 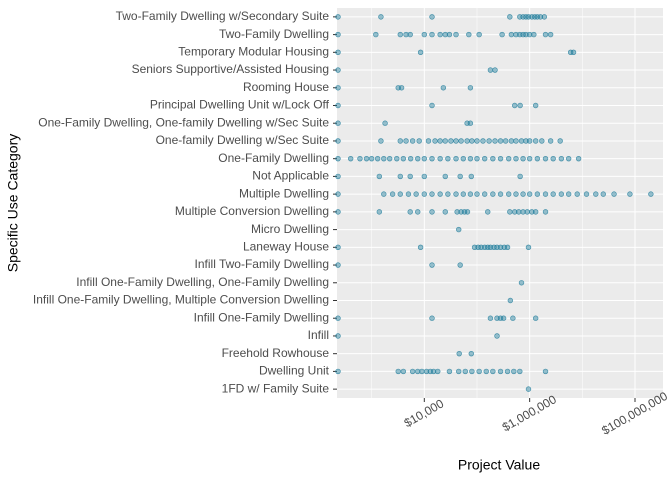 What do you see at coordinates (273, 158) in the screenshot?
I see `y-tick-label: One-Family Dwelling` at bounding box center [273, 158].